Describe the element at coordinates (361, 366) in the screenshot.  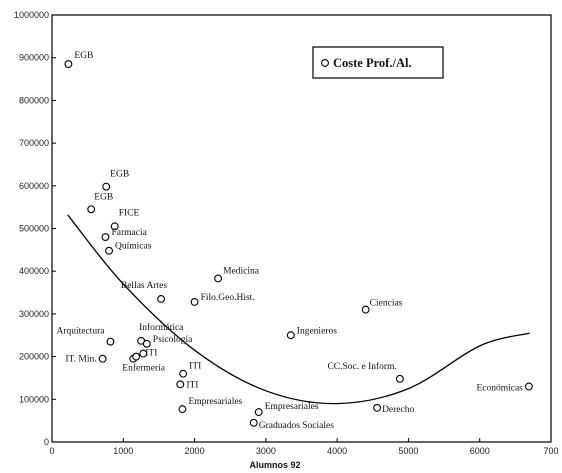
I see `data-label: CC.Soc. e Inform.` at that location.